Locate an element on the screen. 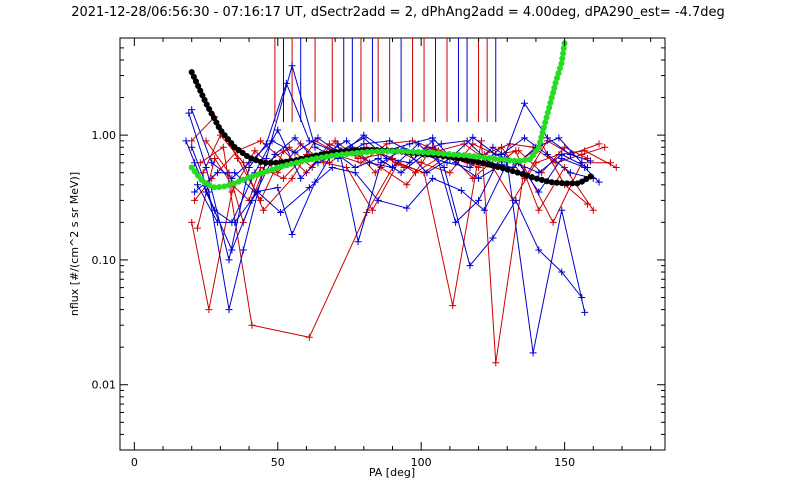 The width and height of the screenshot is (800, 500). y-tick-label-1: 0.10 is located at coordinates (104, 260).